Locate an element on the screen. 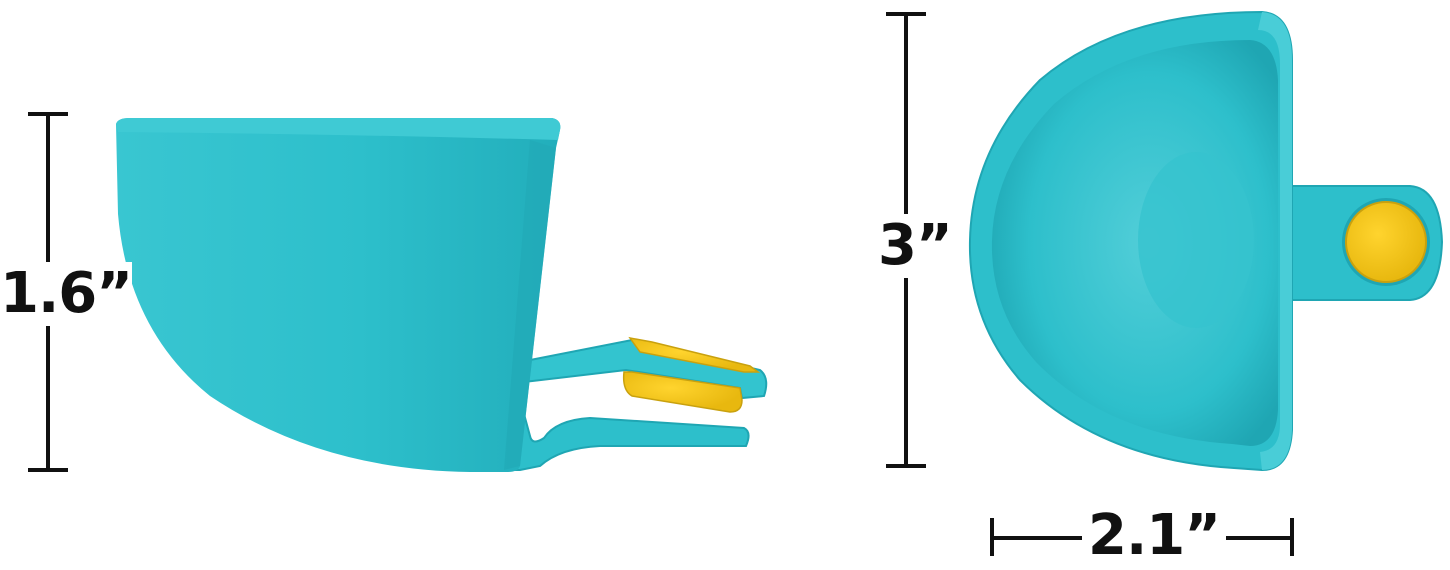  side-height-label: 1.6” is located at coordinates (66, 293).